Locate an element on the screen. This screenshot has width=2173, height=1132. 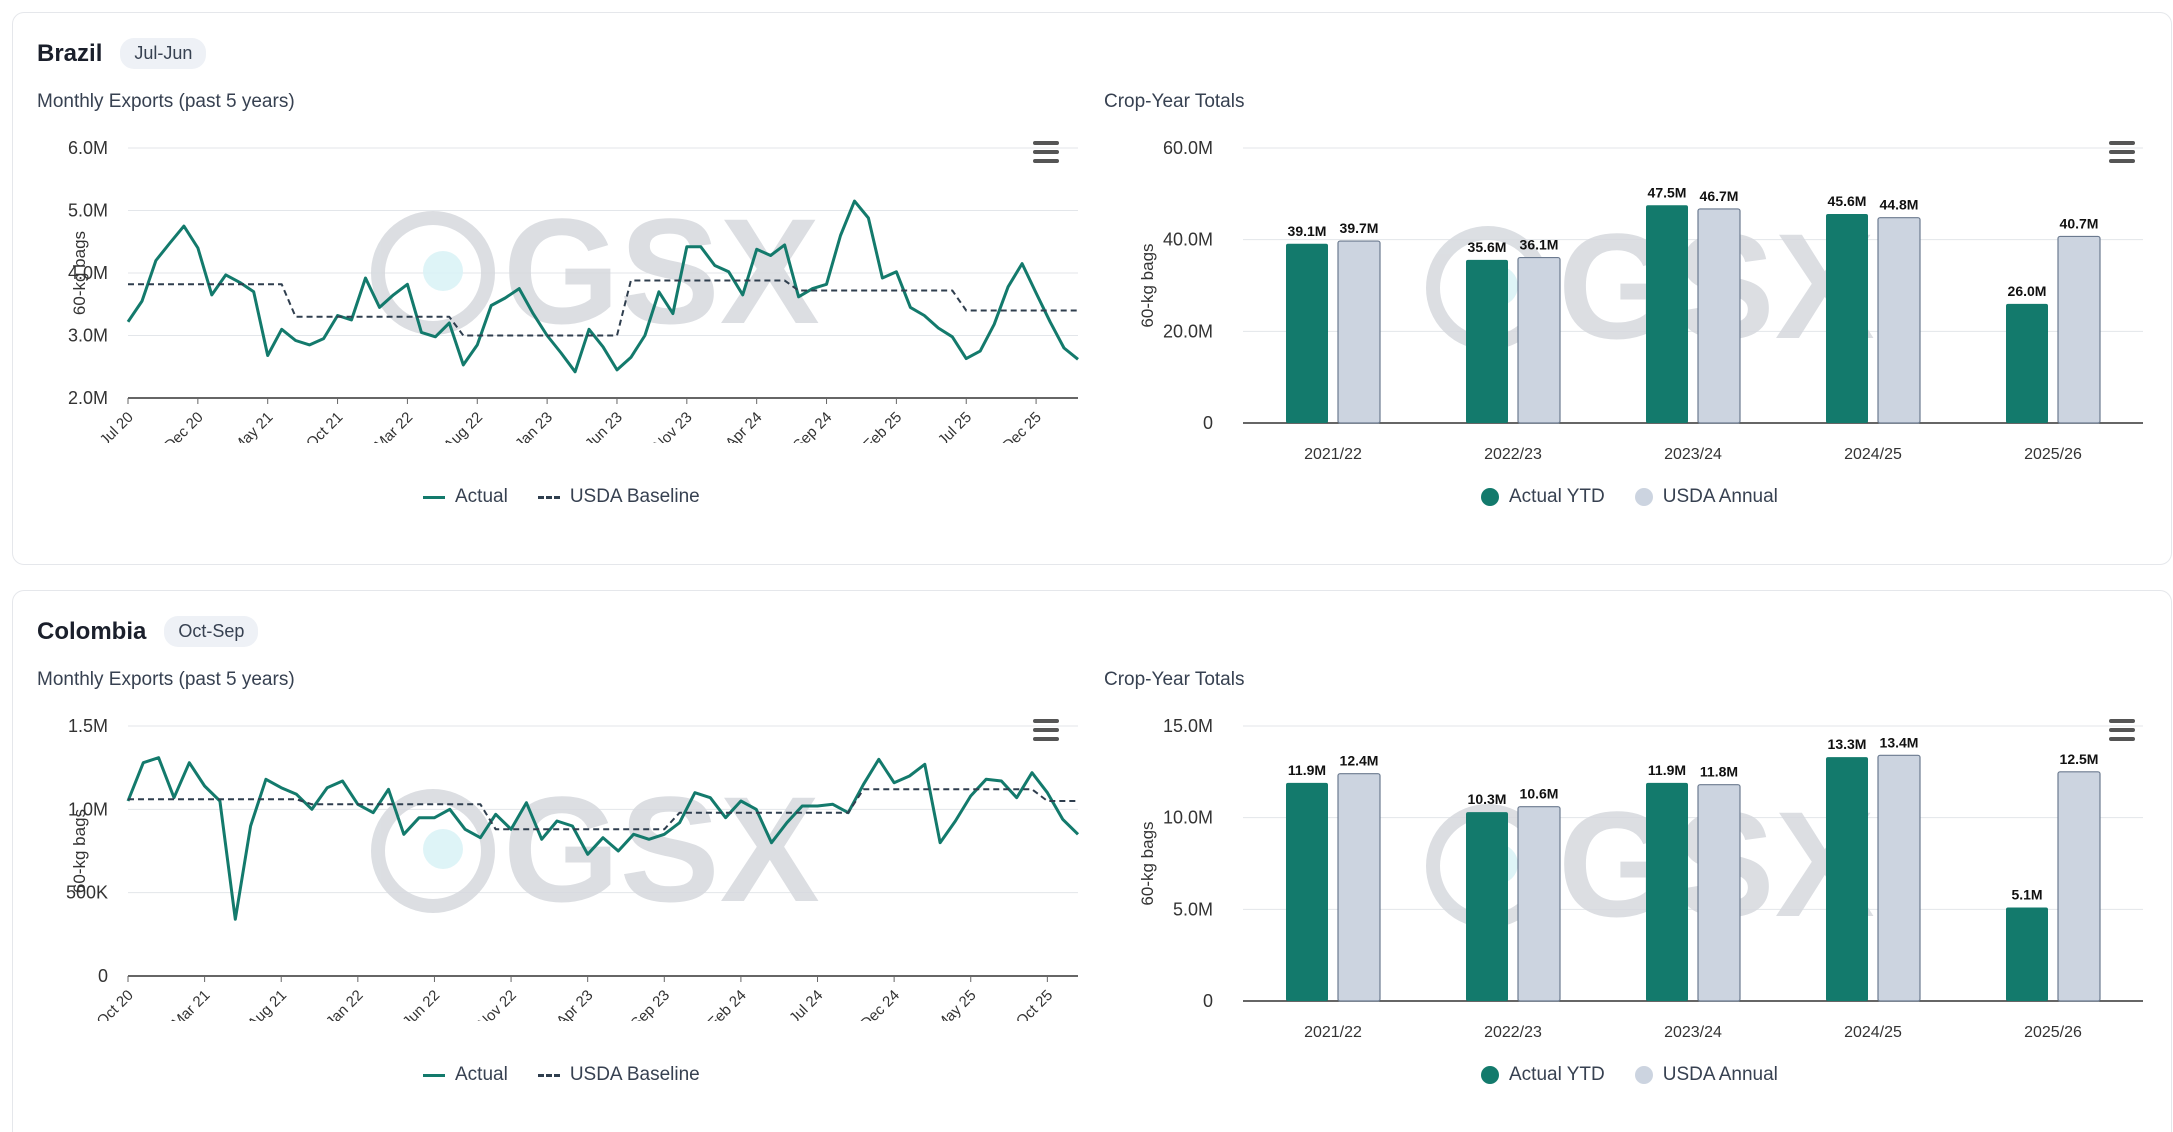
x-tick-label: May 21 is located at coordinates (253, 426).